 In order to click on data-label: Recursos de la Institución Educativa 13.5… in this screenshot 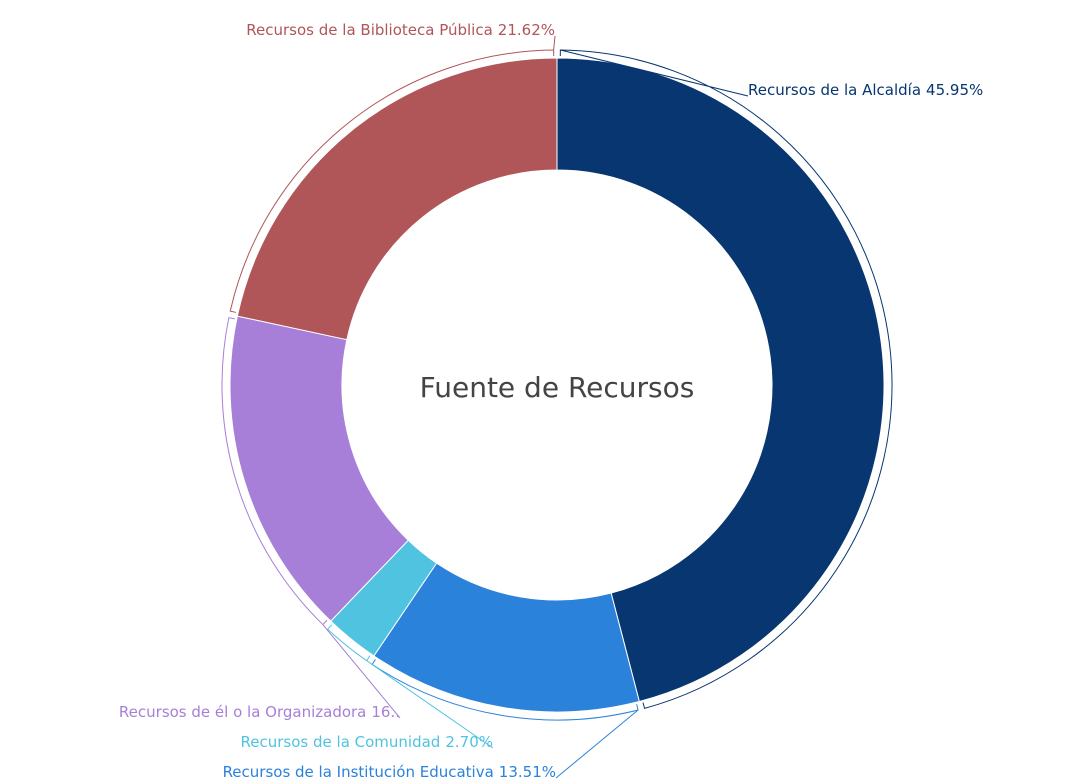, I will do `click(389, 771)`.